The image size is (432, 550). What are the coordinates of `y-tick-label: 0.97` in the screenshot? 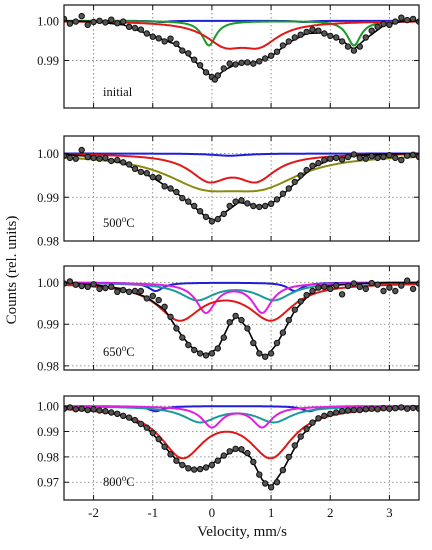 It's located at (48, 483).